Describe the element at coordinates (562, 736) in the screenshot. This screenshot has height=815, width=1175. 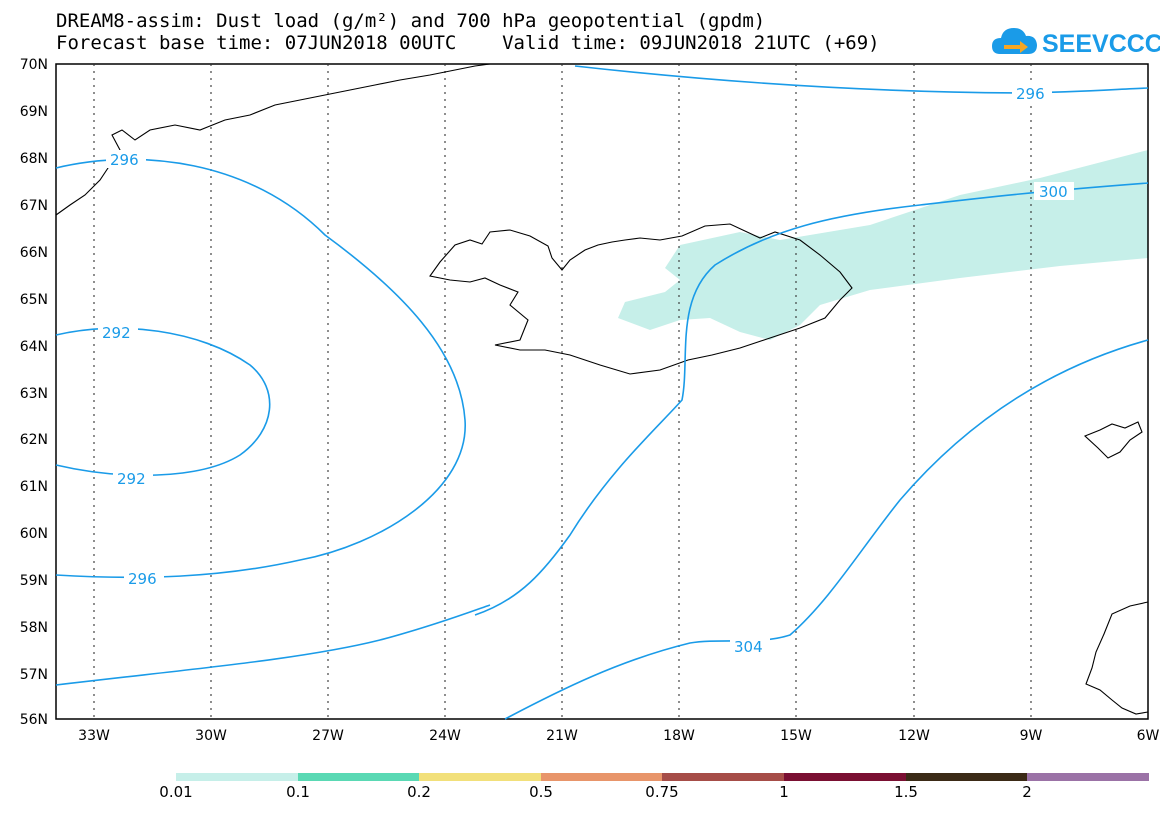
I see `lon-tick-label: 21W` at that location.